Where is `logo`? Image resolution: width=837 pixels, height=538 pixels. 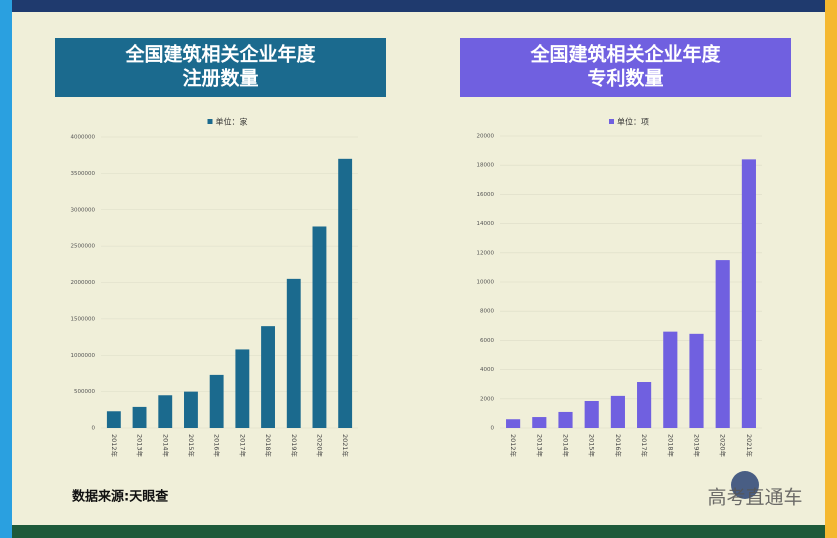 logo is located at coordinates (745, 485).